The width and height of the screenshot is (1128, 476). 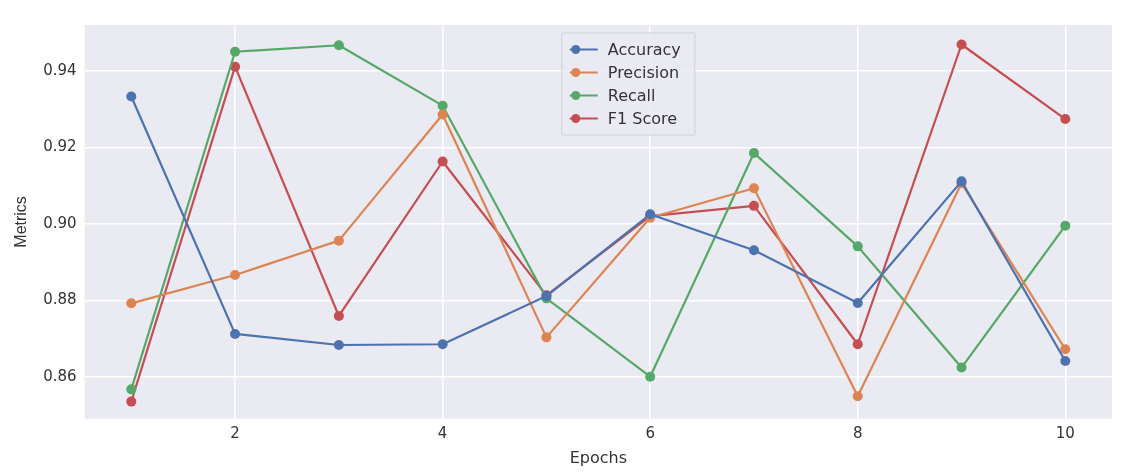 I want to click on y-tick-label: 0.94, so click(x=60, y=69).